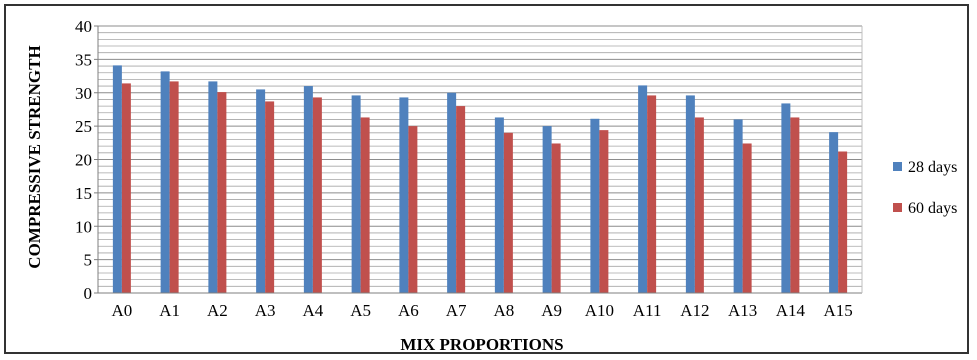 This screenshot has width=977, height=360. What do you see at coordinates (88, 293) in the screenshot?
I see `y-tick-label: 0` at bounding box center [88, 293].